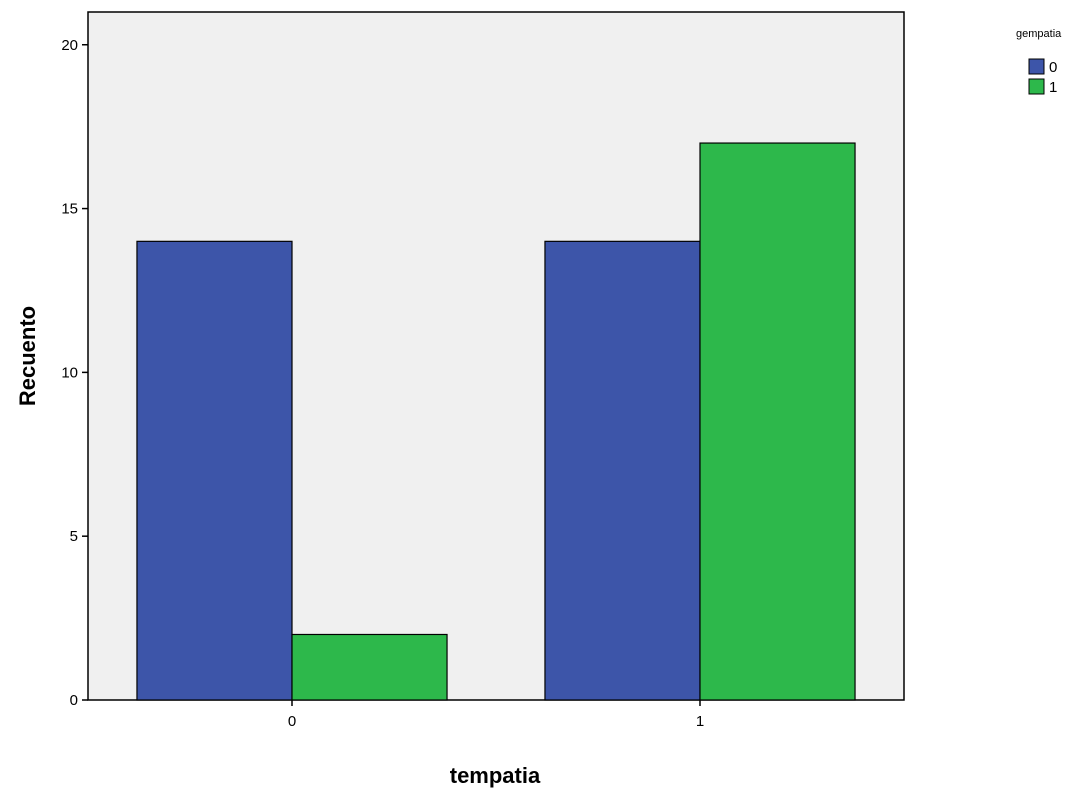 The height and width of the screenshot is (800, 1089). Describe the element at coordinates (74, 700) in the screenshot. I see `y-tick-label: 0` at that location.